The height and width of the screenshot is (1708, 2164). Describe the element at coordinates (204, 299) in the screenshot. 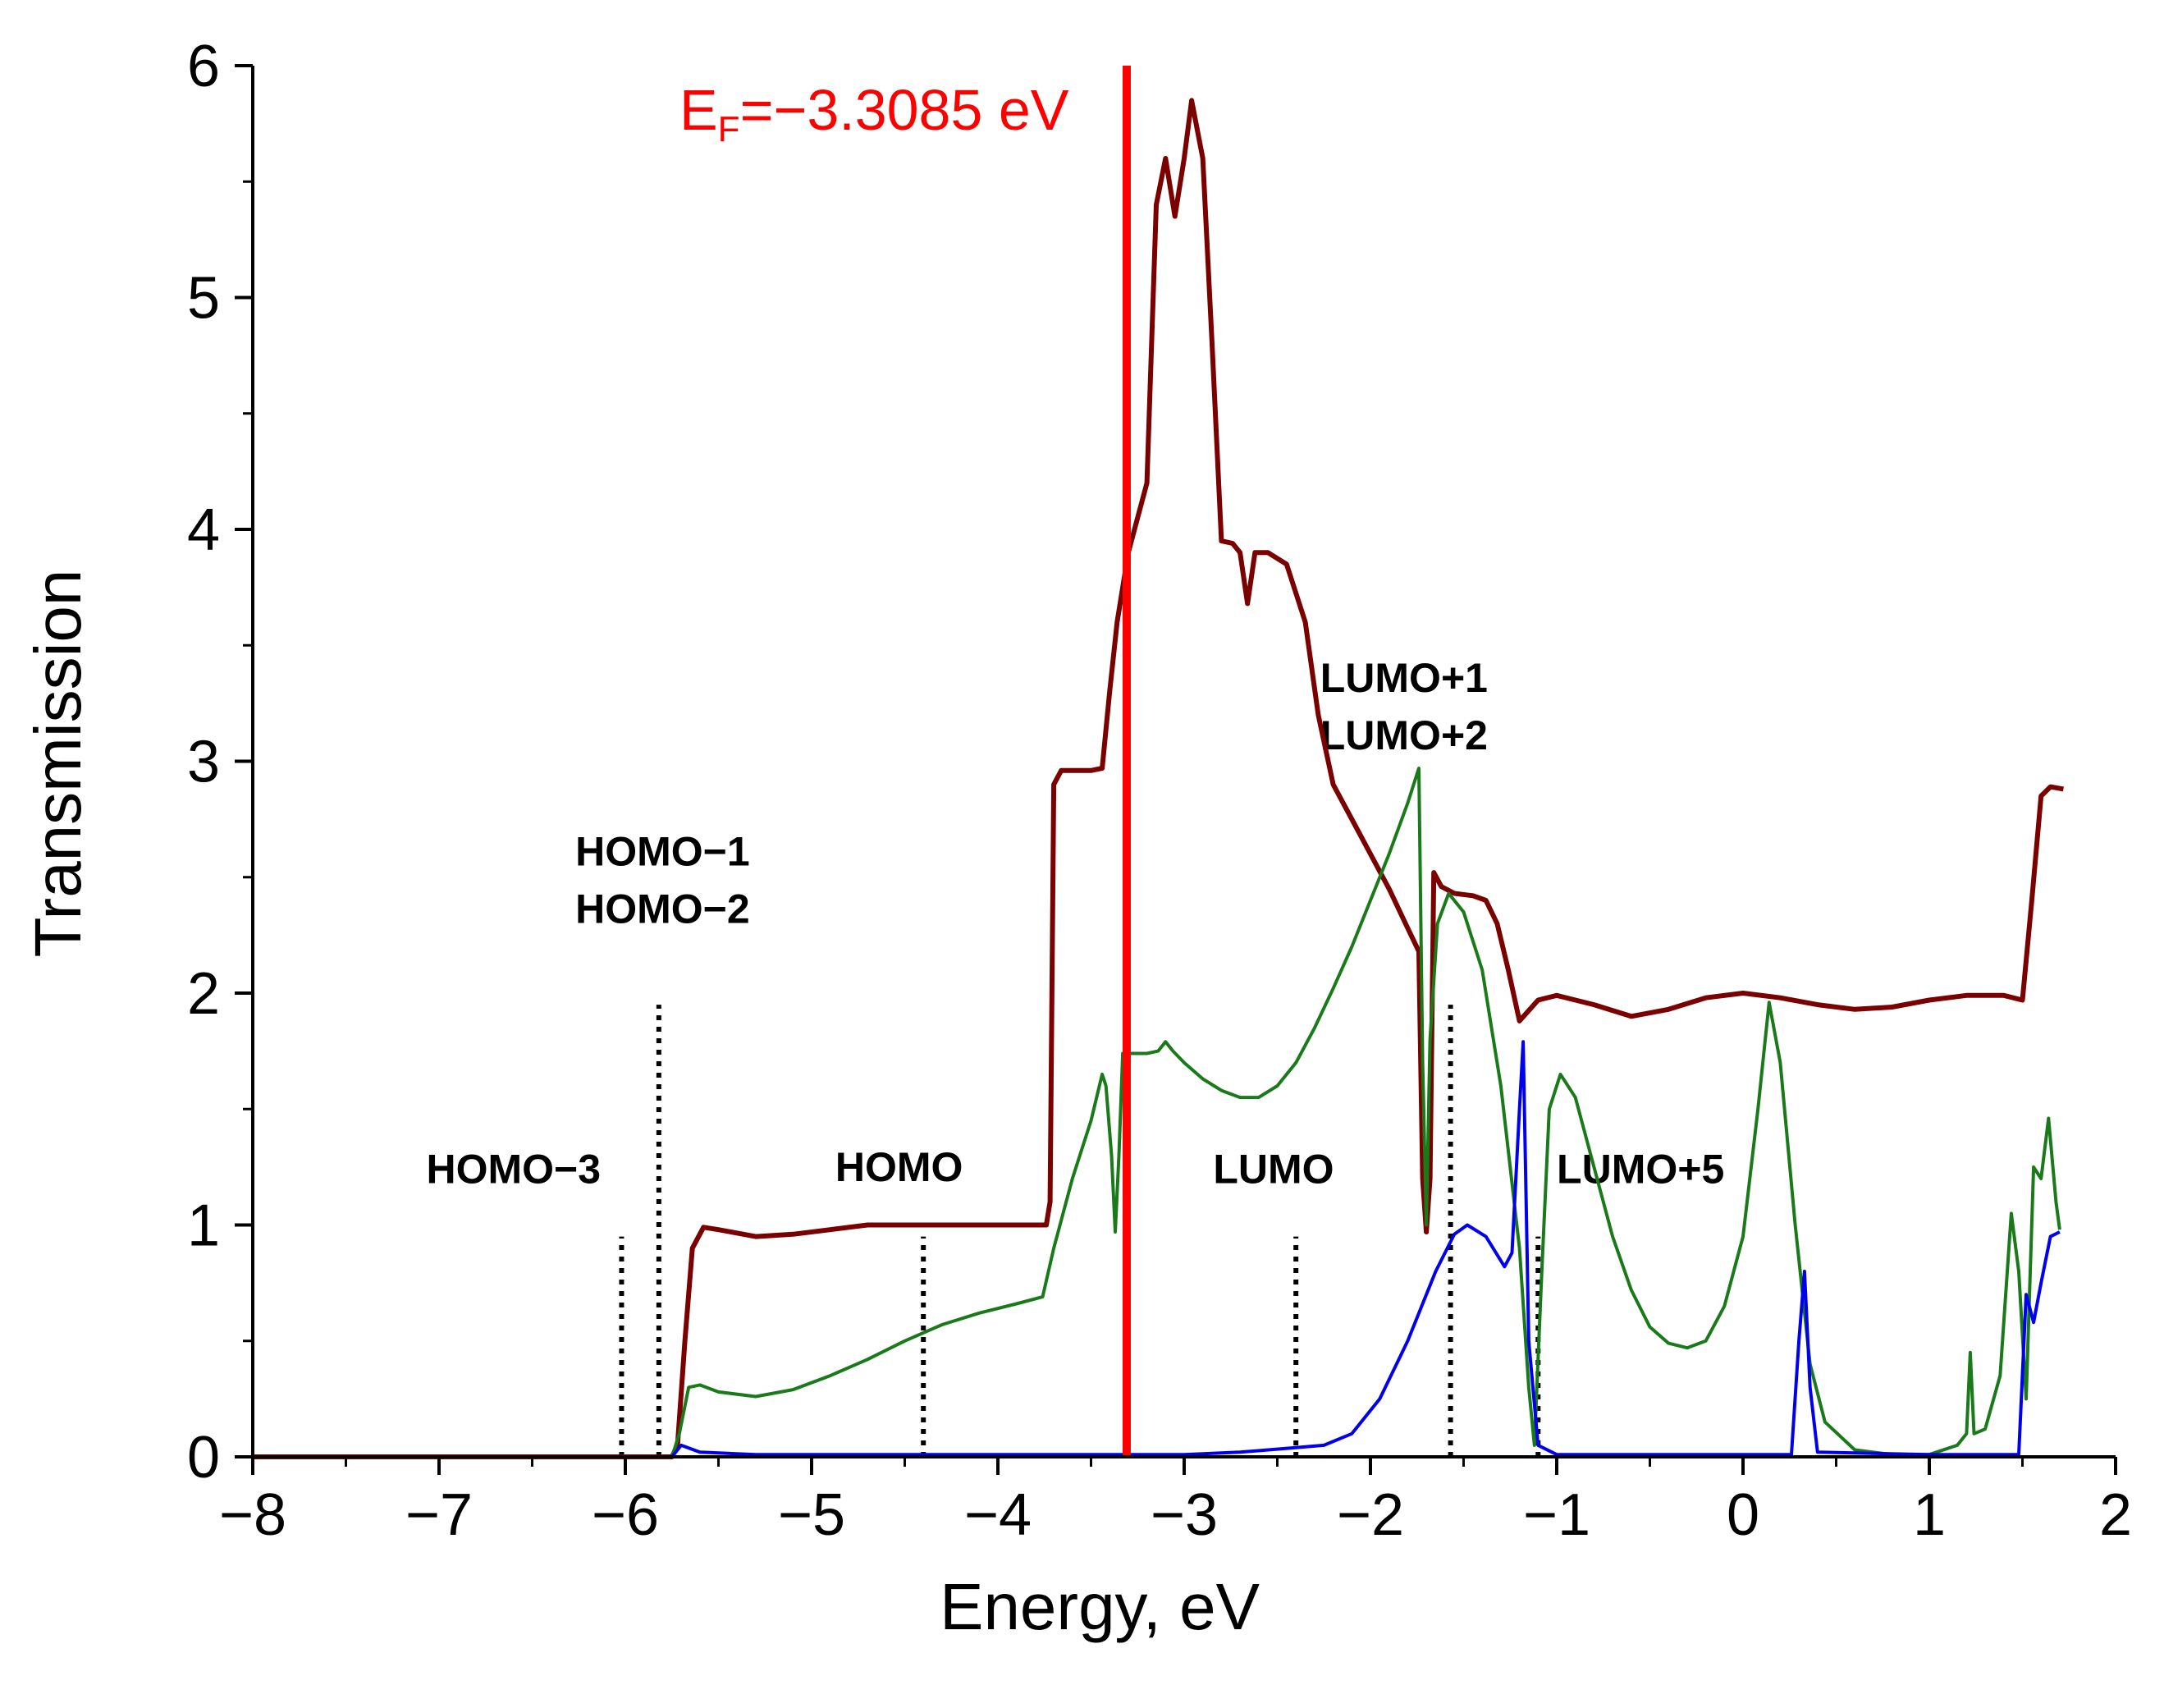

I see `y-tick-label: 5` at that location.